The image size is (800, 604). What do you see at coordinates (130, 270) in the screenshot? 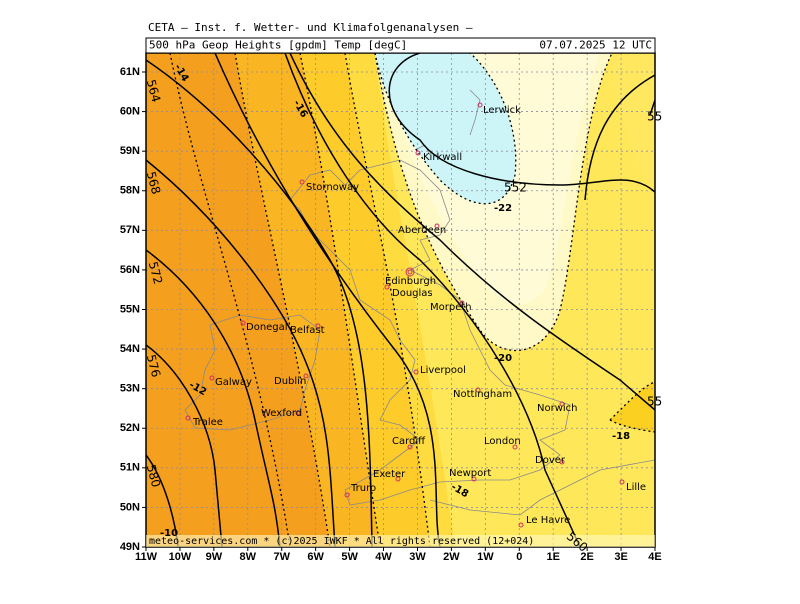
I see `lat-label: 56N` at bounding box center [130, 270].